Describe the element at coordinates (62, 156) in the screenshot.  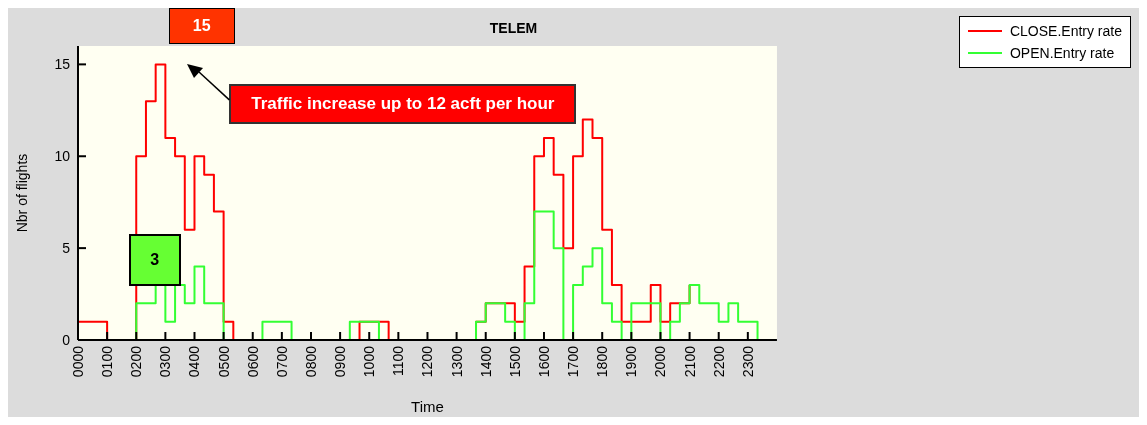
I see `y-tick-label: 10` at that location.